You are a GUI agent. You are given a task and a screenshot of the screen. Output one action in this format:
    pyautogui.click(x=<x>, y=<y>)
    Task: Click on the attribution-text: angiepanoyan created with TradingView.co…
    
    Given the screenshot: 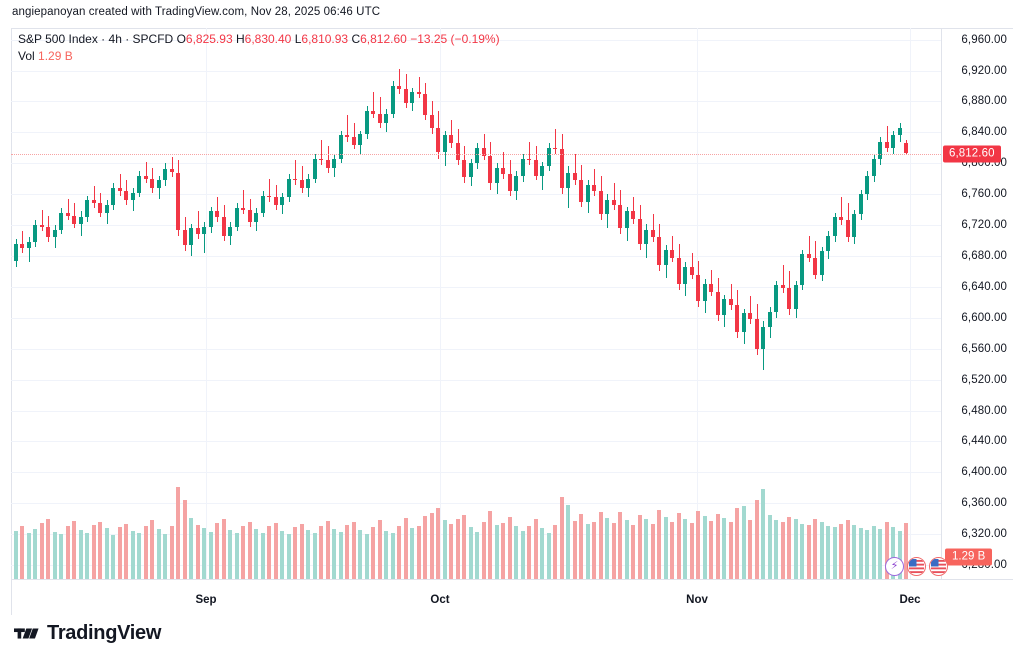 What is the action you would take?
    pyautogui.click(x=196, y=12)
    